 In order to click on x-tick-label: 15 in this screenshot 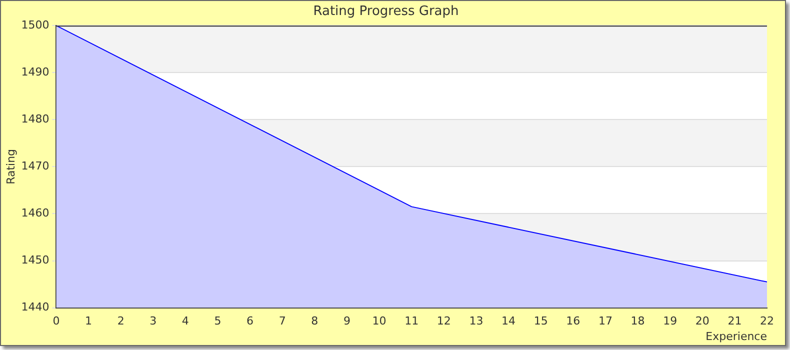, I will do `click(541, 321)`.